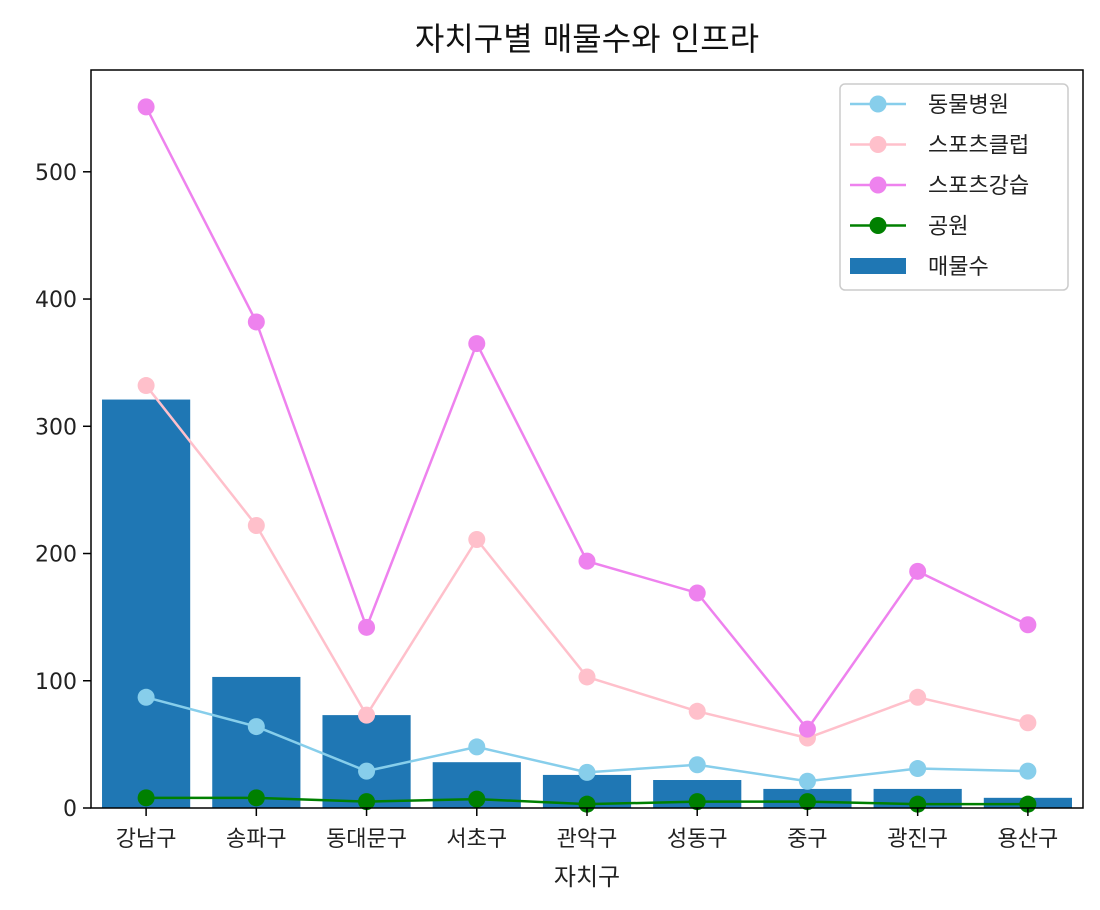 The image size is (1100, 910). Describe the element at coordinates (948, 227) in the screenshot. I see `legend-label: 공원` at that location.